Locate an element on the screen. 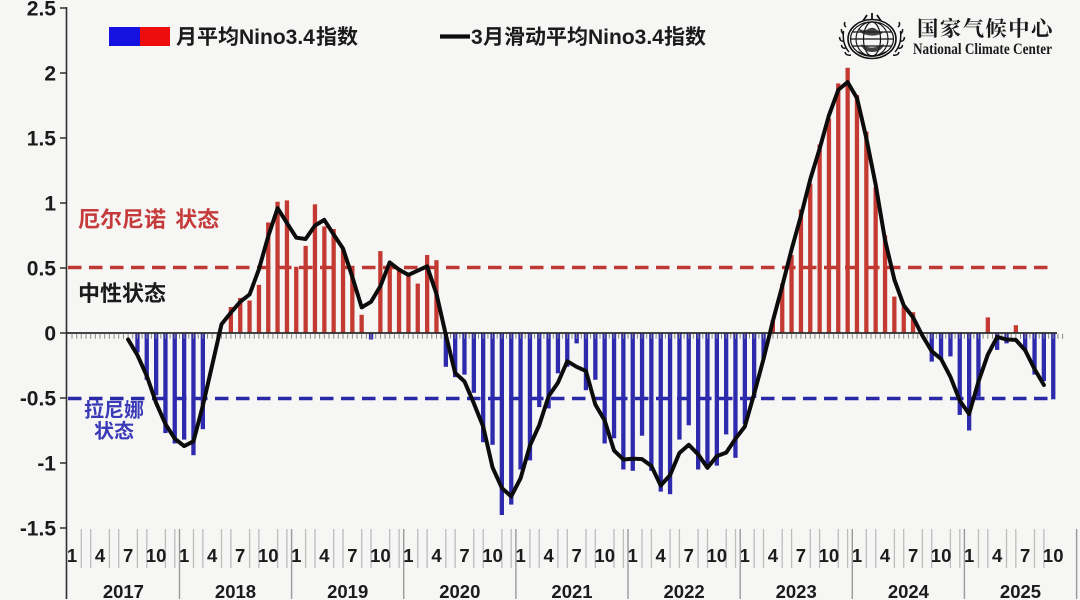 The width and height of the screenshot is (1080, 600). svg-text: 3 is located at coordinates (477, 37).